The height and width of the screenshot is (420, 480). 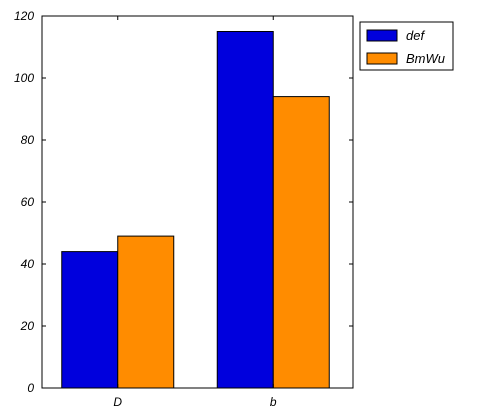 What do you see at coordinates (24, 16) in the screenshot?
I see `y-tick-label: 120` at bounding box center [24, 16].